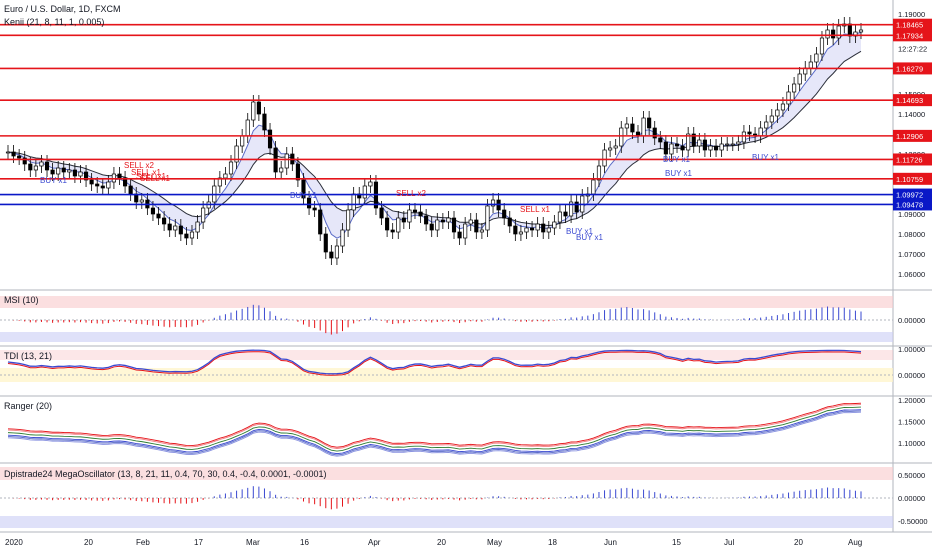  Describe the element at coordinates (446, 522) in the screenshot. I see `mega-lower-zone` at that location.